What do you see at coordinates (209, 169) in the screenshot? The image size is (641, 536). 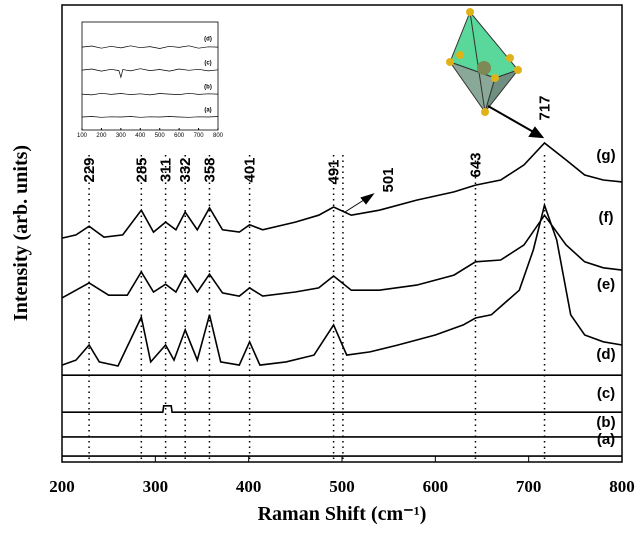 I see `peak-label: 358` at bounding box center [209, 169].